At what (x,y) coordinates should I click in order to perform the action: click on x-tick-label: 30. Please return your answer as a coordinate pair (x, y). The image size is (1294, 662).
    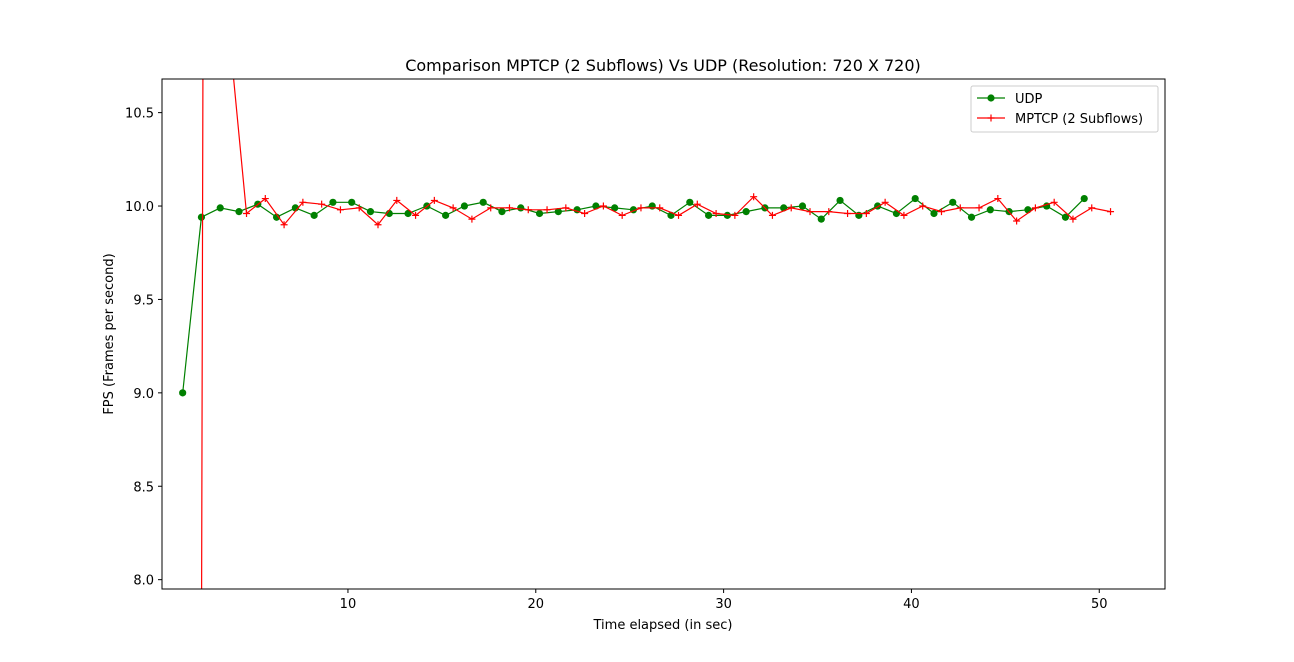
    Looking at the image, I should click on (723, 604).